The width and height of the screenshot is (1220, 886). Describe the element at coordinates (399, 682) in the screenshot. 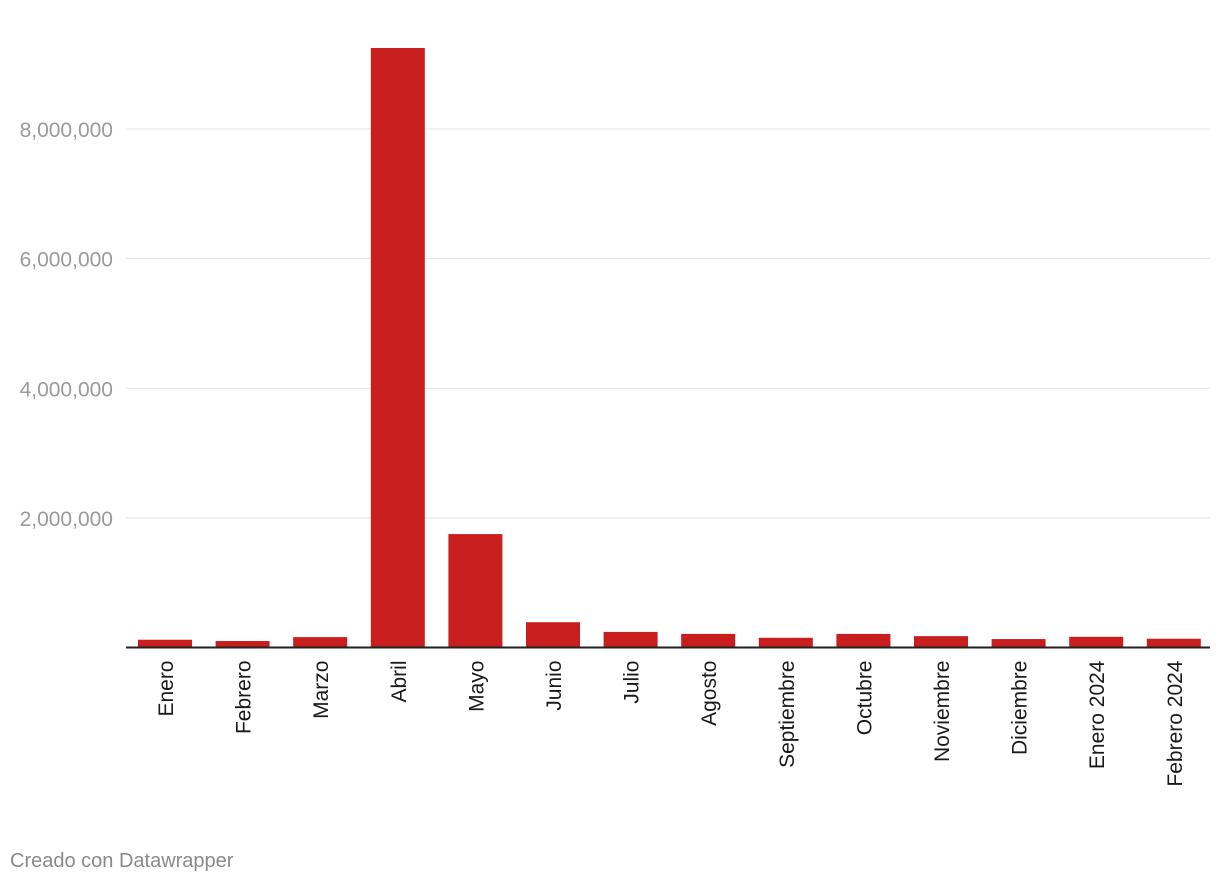

I see `x-tick-label: Abril` at that location.